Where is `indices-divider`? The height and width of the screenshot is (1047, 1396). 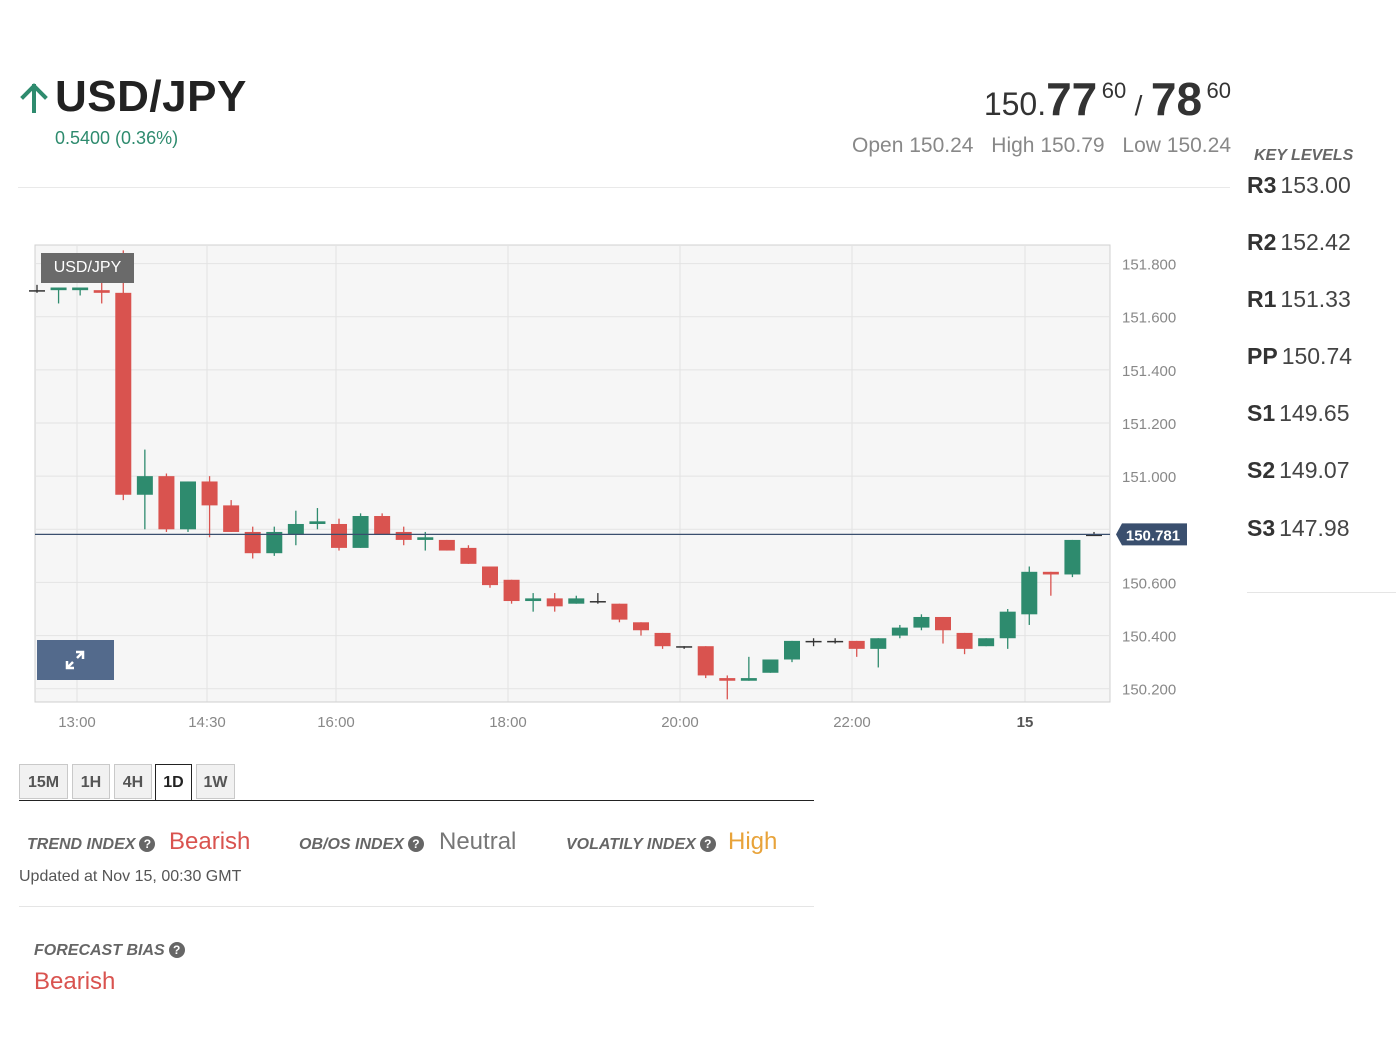
indices-divider is located at coordinates (416, 906).